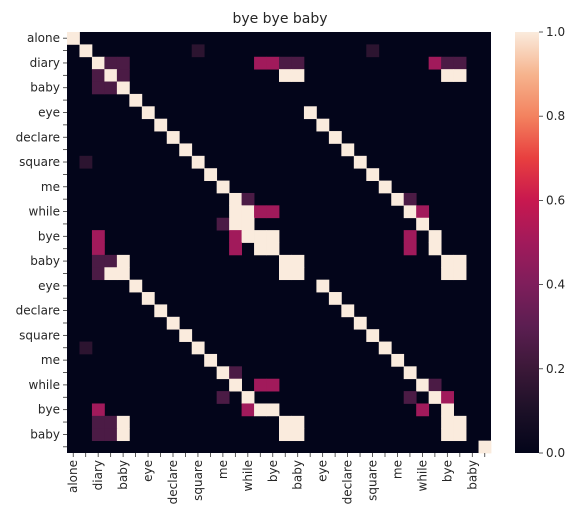 This screenshot has height=522, width=579. I want to click on colorbar-ticks: 0.0 0.2 0.4 0.6 0.8 1.0, so click(552, 242).